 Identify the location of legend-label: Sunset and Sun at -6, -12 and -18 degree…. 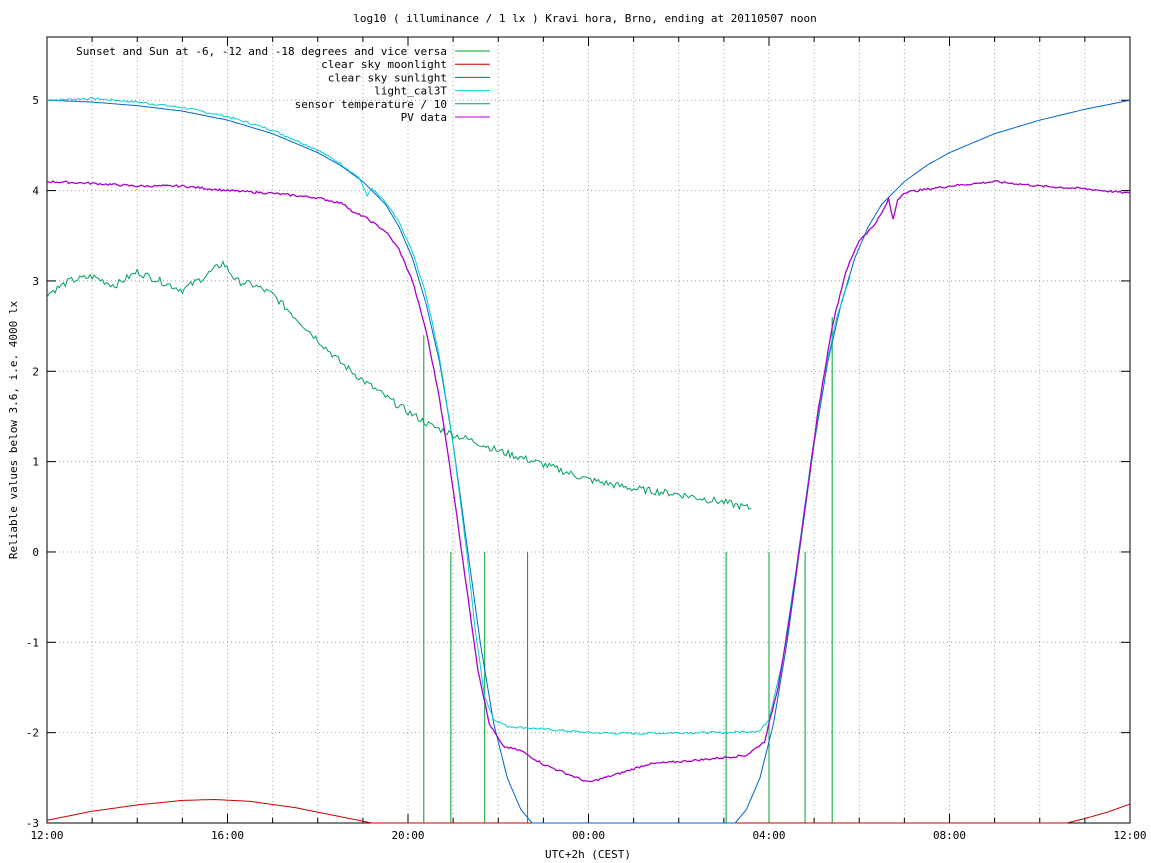
(261, 51).